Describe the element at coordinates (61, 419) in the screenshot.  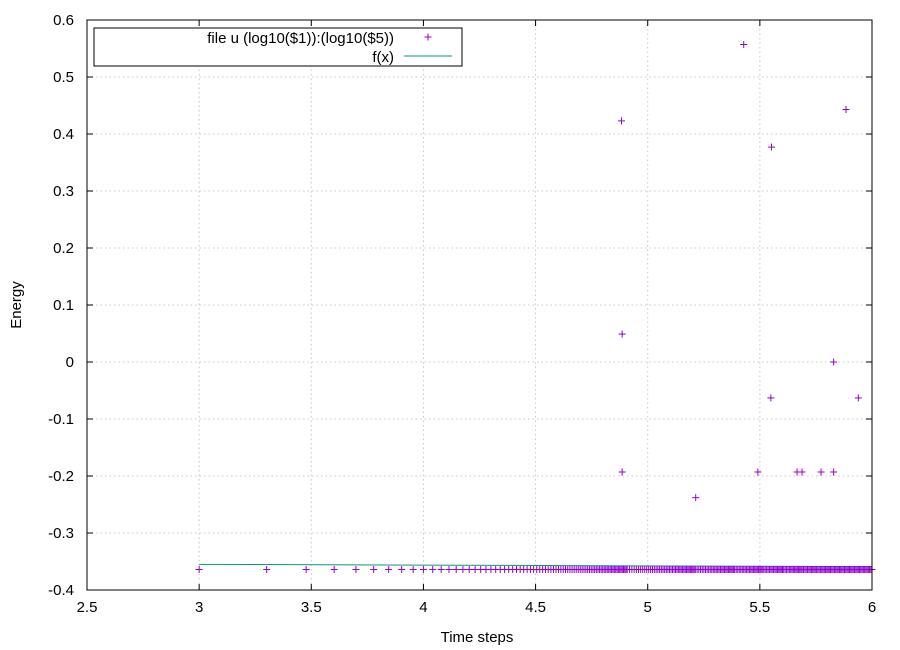
I see `y-tick-label: -0.1` at that location.